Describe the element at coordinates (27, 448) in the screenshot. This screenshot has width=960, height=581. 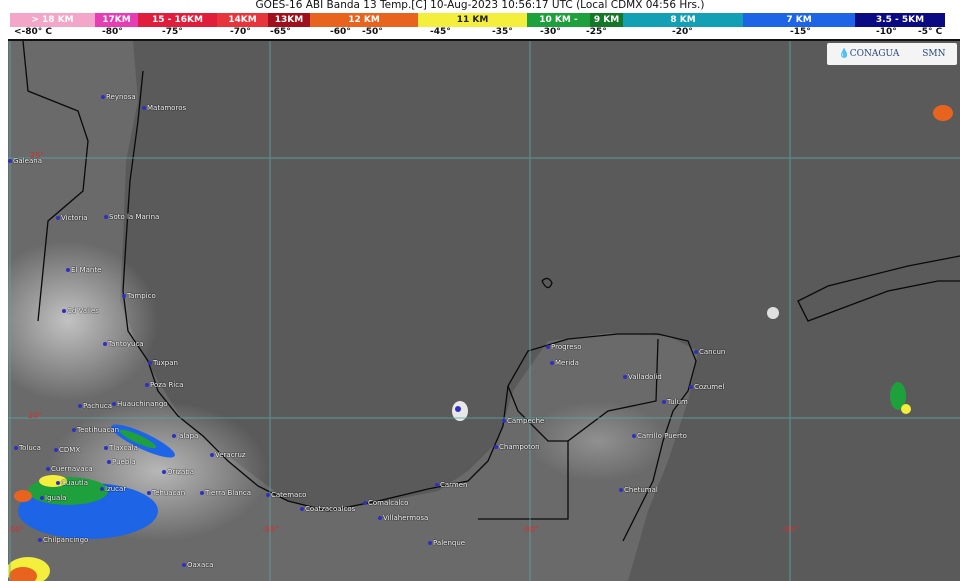
I see `city-label: Toluca` at that location.